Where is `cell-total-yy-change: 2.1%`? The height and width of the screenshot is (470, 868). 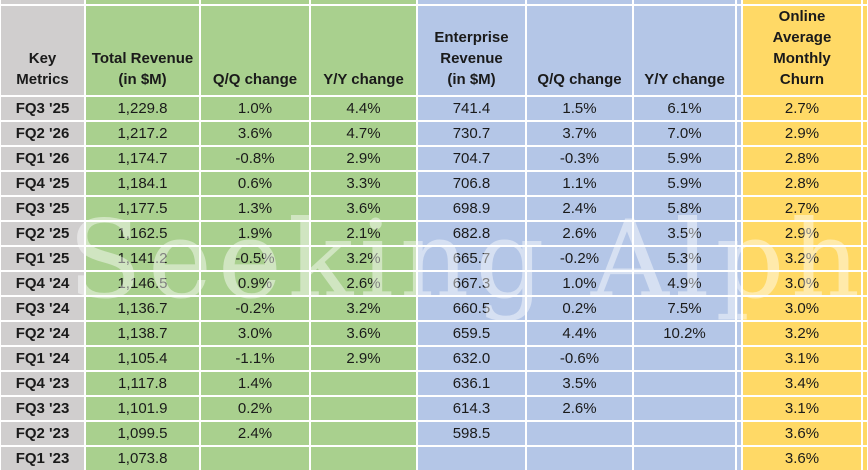
cell-total-yy-change: 2.1% is located at coordinates (363, 233).